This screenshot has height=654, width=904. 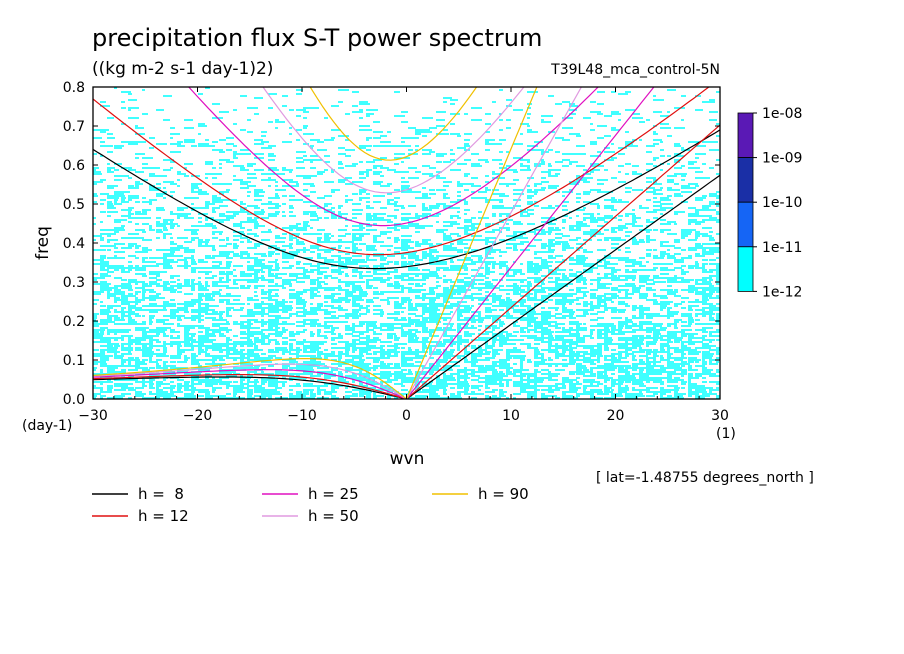 What do you see at coordinates (782, 248) in the screenshot?
I see `colorbar-label: 1e-11` at bounding box center [782, 248].